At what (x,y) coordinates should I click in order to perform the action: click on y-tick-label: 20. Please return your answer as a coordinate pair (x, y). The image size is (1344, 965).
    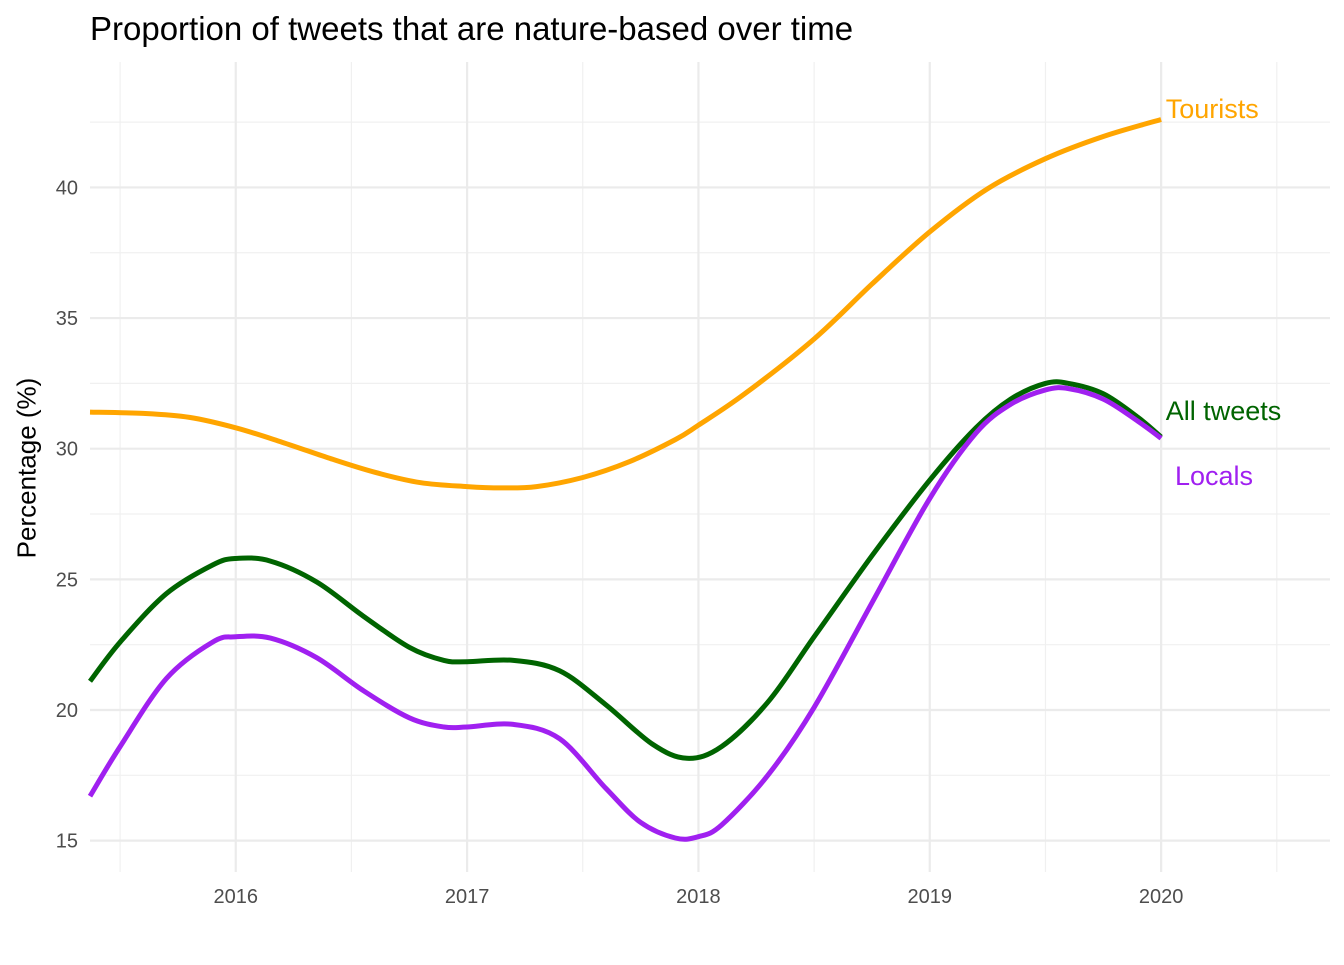
    Looking at the image, I should click on (67, 711).